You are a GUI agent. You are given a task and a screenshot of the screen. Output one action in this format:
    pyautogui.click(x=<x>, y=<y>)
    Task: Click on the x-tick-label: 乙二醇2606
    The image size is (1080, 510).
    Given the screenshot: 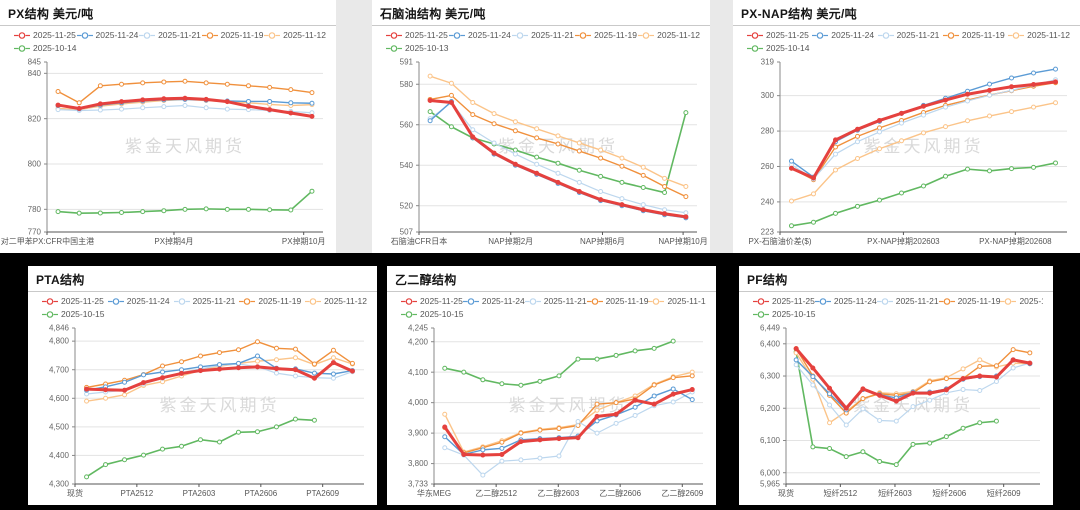 What is the action you would take?
    pyautogui.click(x=620, y=493)
    